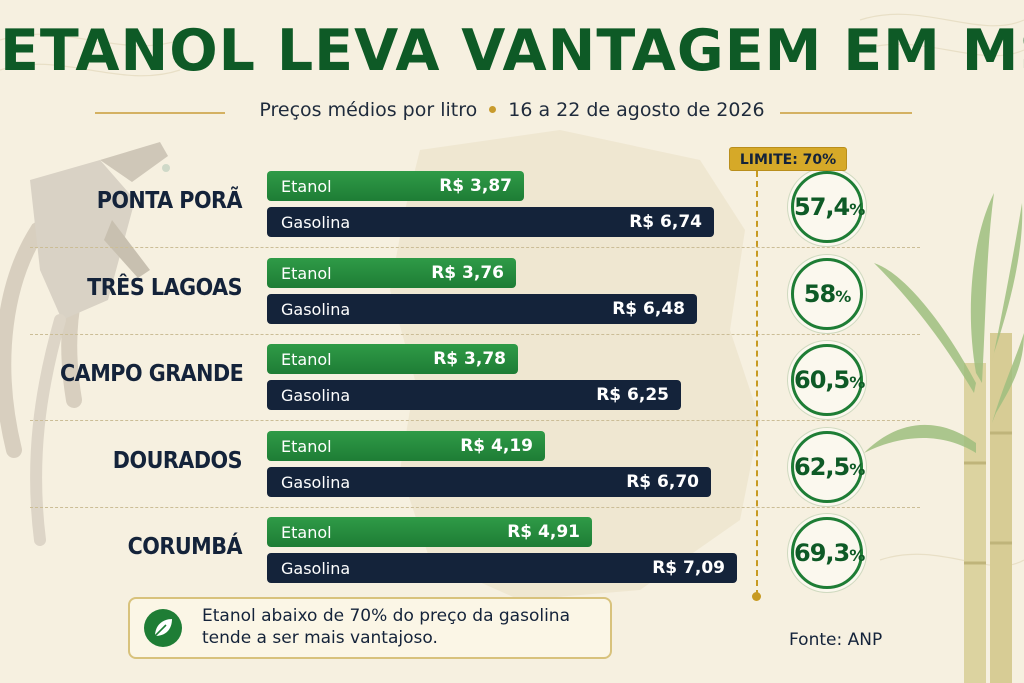 The width and height of the screenshot is (1024, 683). Describe the element at coordinates (496, 445) in the screenshot. I see `data-label: R$ 4,19` at that location.